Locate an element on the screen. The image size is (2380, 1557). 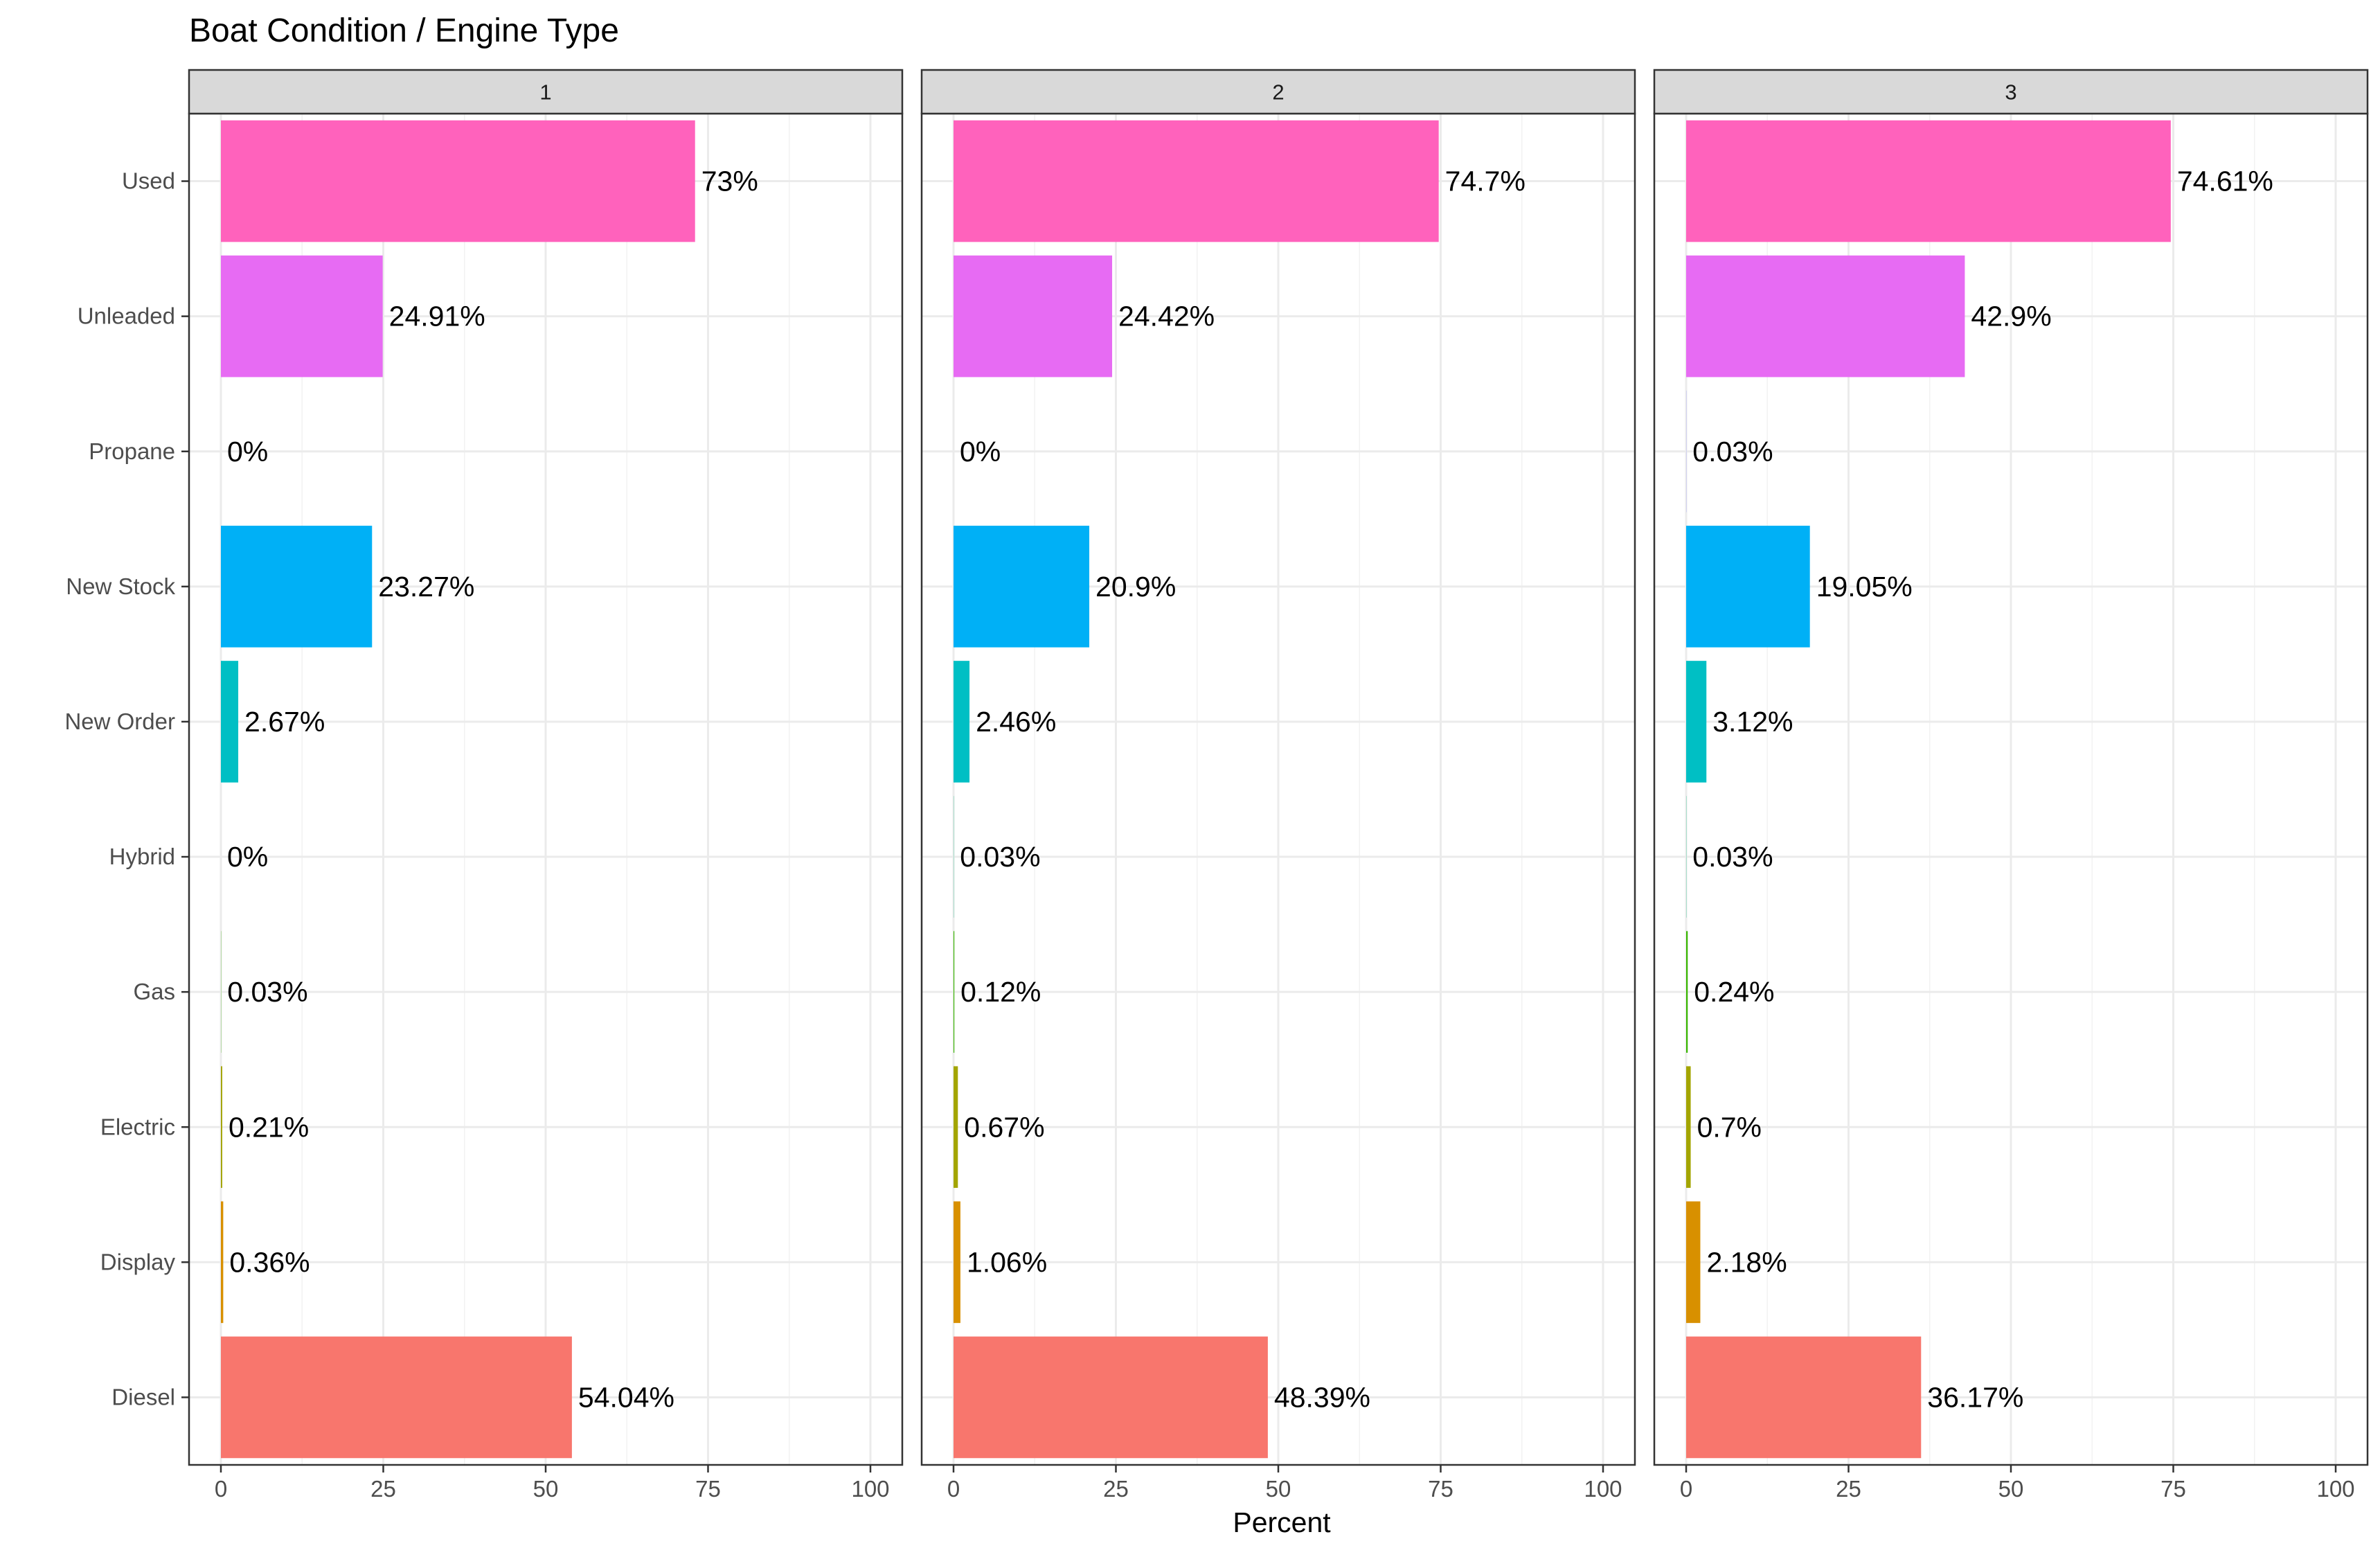
bar-value-label: 36.17% is located at coordinates (1975, 1397).